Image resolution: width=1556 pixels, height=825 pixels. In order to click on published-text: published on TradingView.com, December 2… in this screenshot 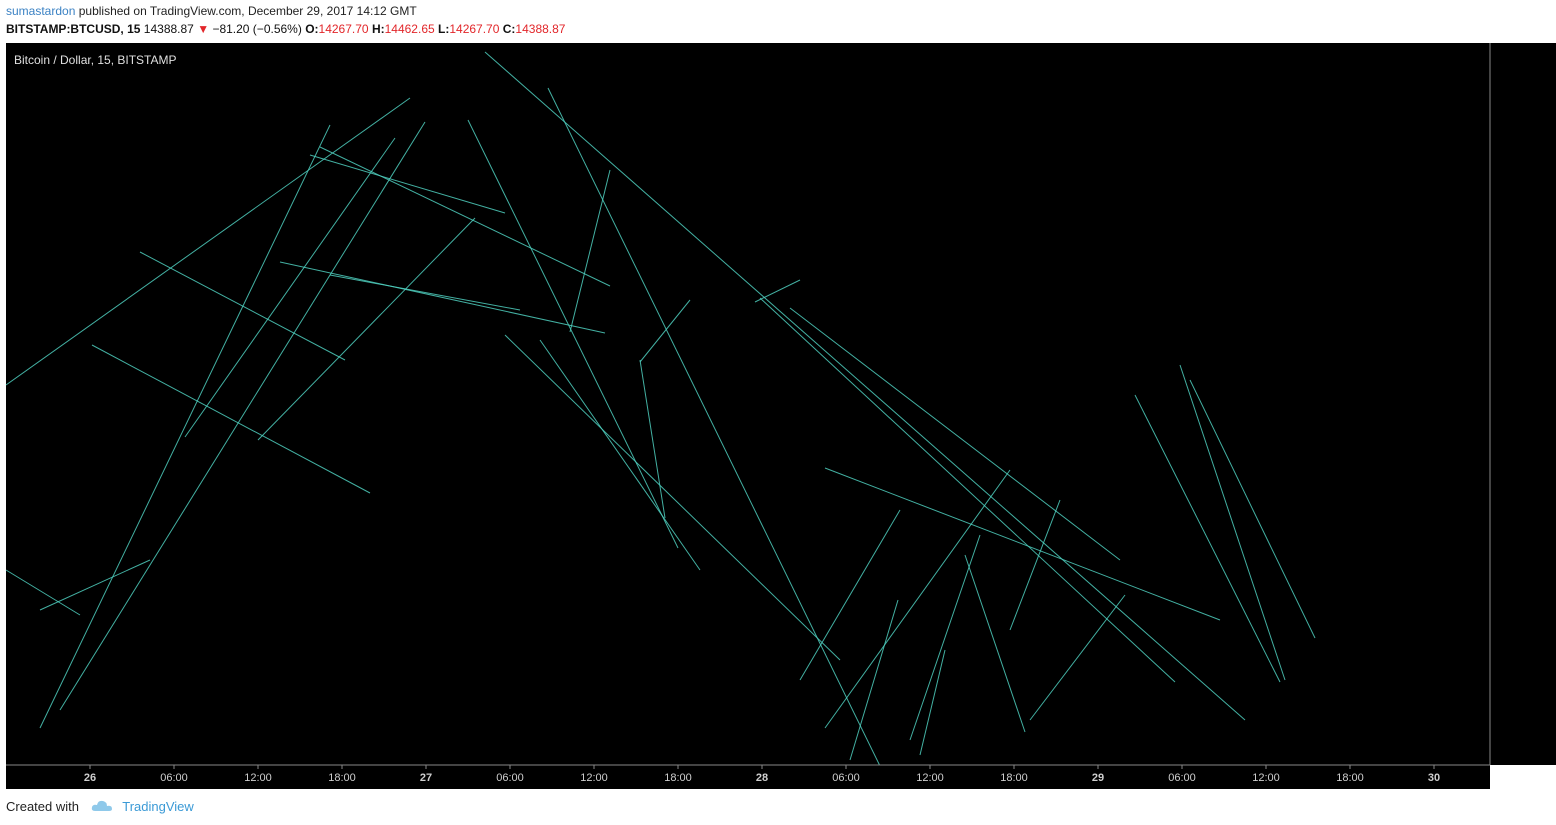, I will do `click(247, 11)`.